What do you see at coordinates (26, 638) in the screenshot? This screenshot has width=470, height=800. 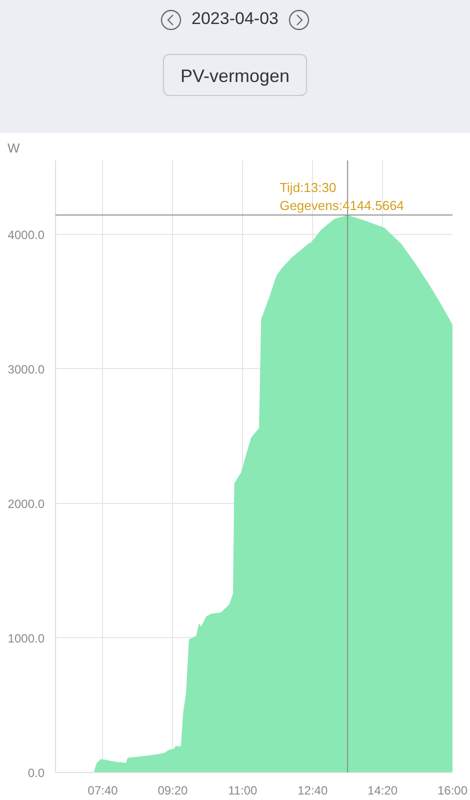 I see `y-tick-label: 1000.0` at bounding box center [26, 638].